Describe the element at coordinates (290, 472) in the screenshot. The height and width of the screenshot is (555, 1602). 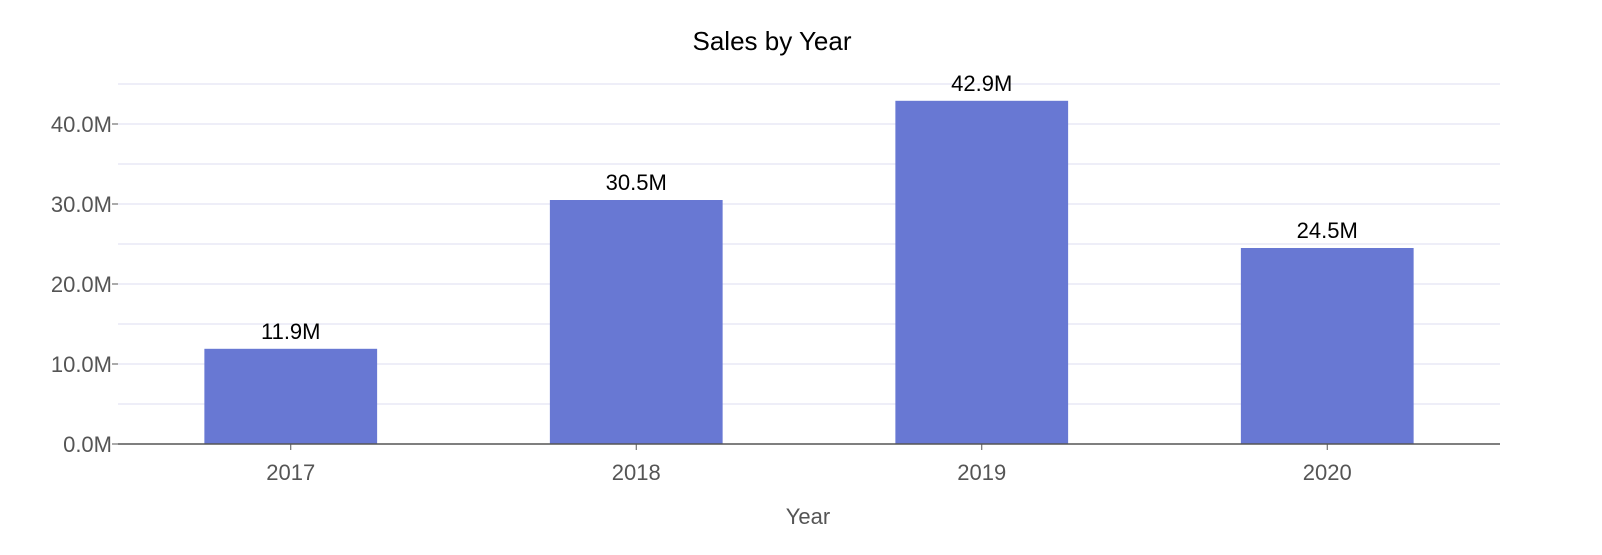
I see `x-tick-label-2017: 2017` at that location.